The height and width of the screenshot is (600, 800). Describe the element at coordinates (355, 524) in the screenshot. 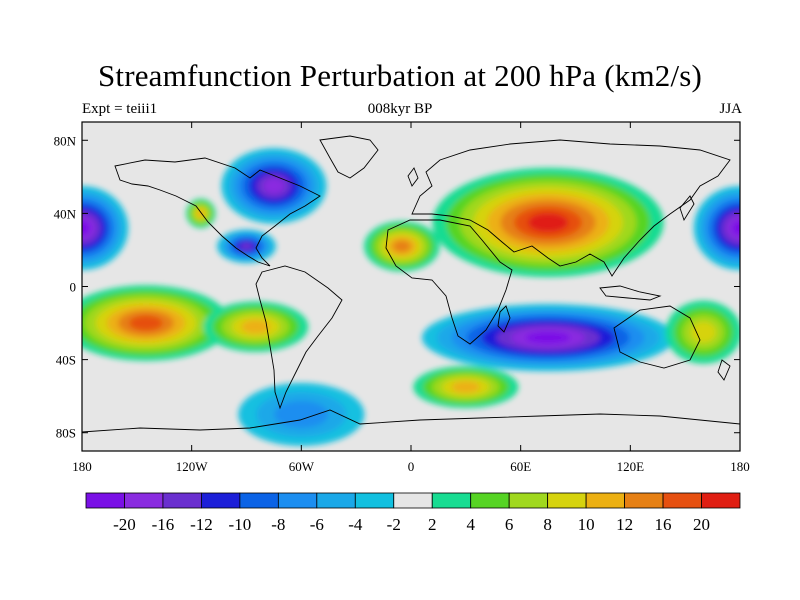

I see `colorbar-label: -4` at that location.